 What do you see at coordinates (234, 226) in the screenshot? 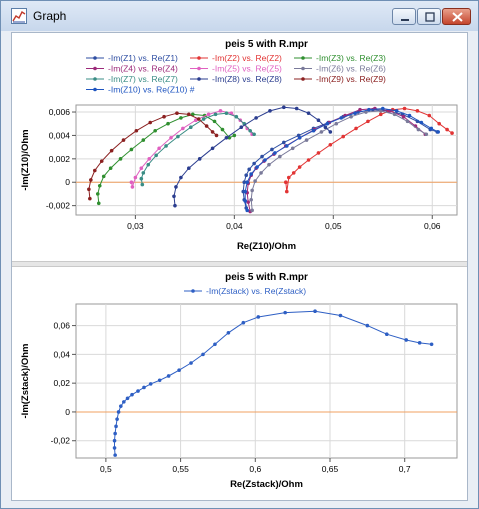
I see `x-tick-label: 0,04` at bounding box center [234, 226].